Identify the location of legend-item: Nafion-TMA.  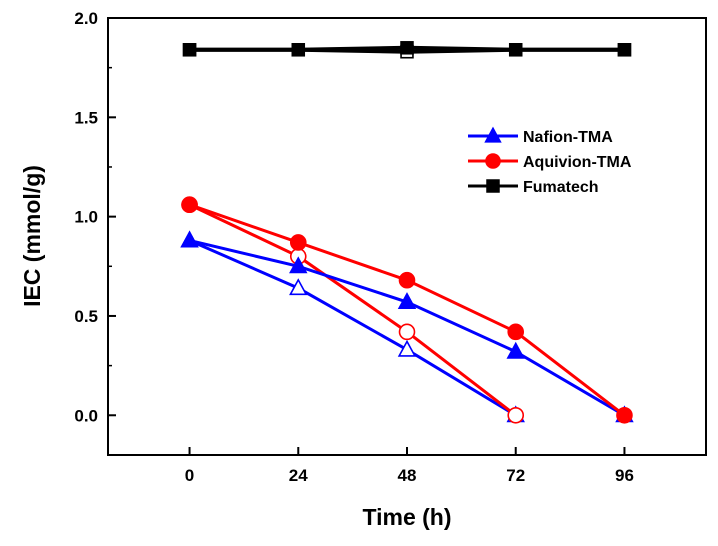
(540, 136).